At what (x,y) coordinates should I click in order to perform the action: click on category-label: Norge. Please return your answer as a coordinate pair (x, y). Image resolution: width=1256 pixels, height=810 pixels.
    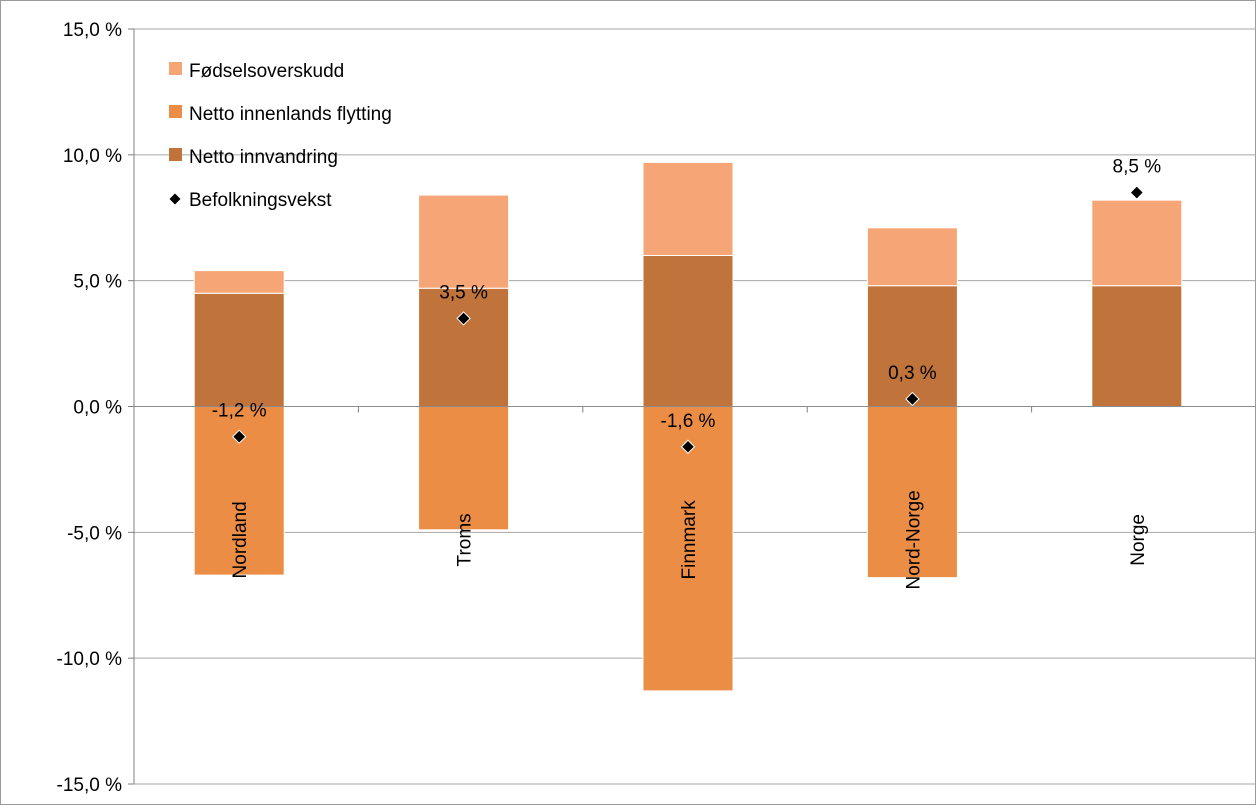
    Looking at the image, I should click on (1138, 540).